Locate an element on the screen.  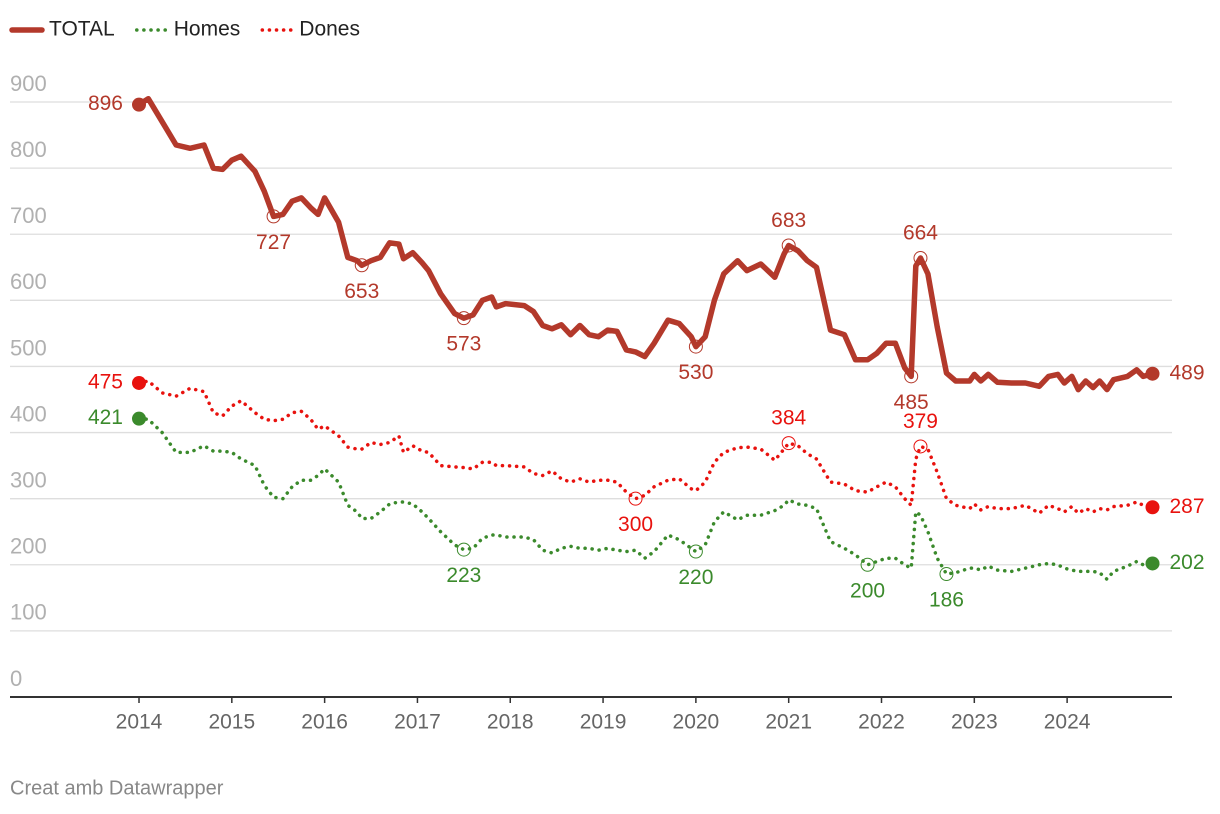
x-tick-label: 2020 is located at coordinates (696, 722).